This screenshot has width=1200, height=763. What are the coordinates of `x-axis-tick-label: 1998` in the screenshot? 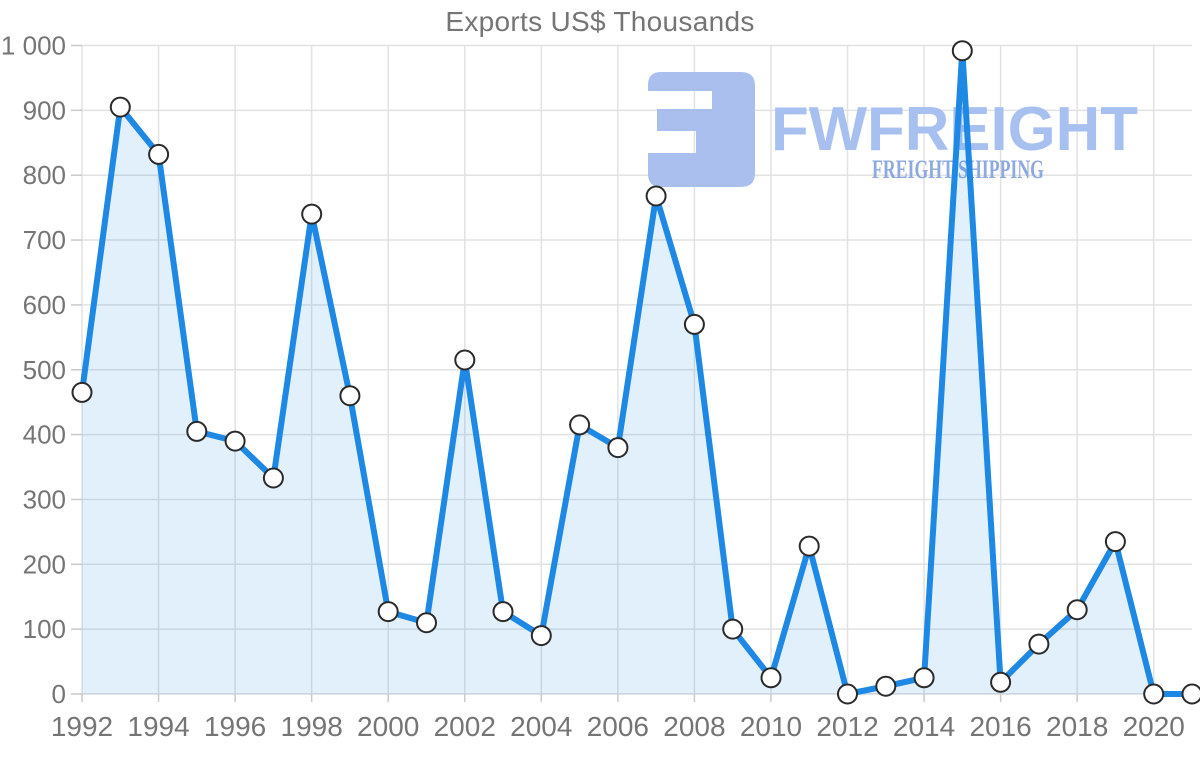 It's located at (312, 726).